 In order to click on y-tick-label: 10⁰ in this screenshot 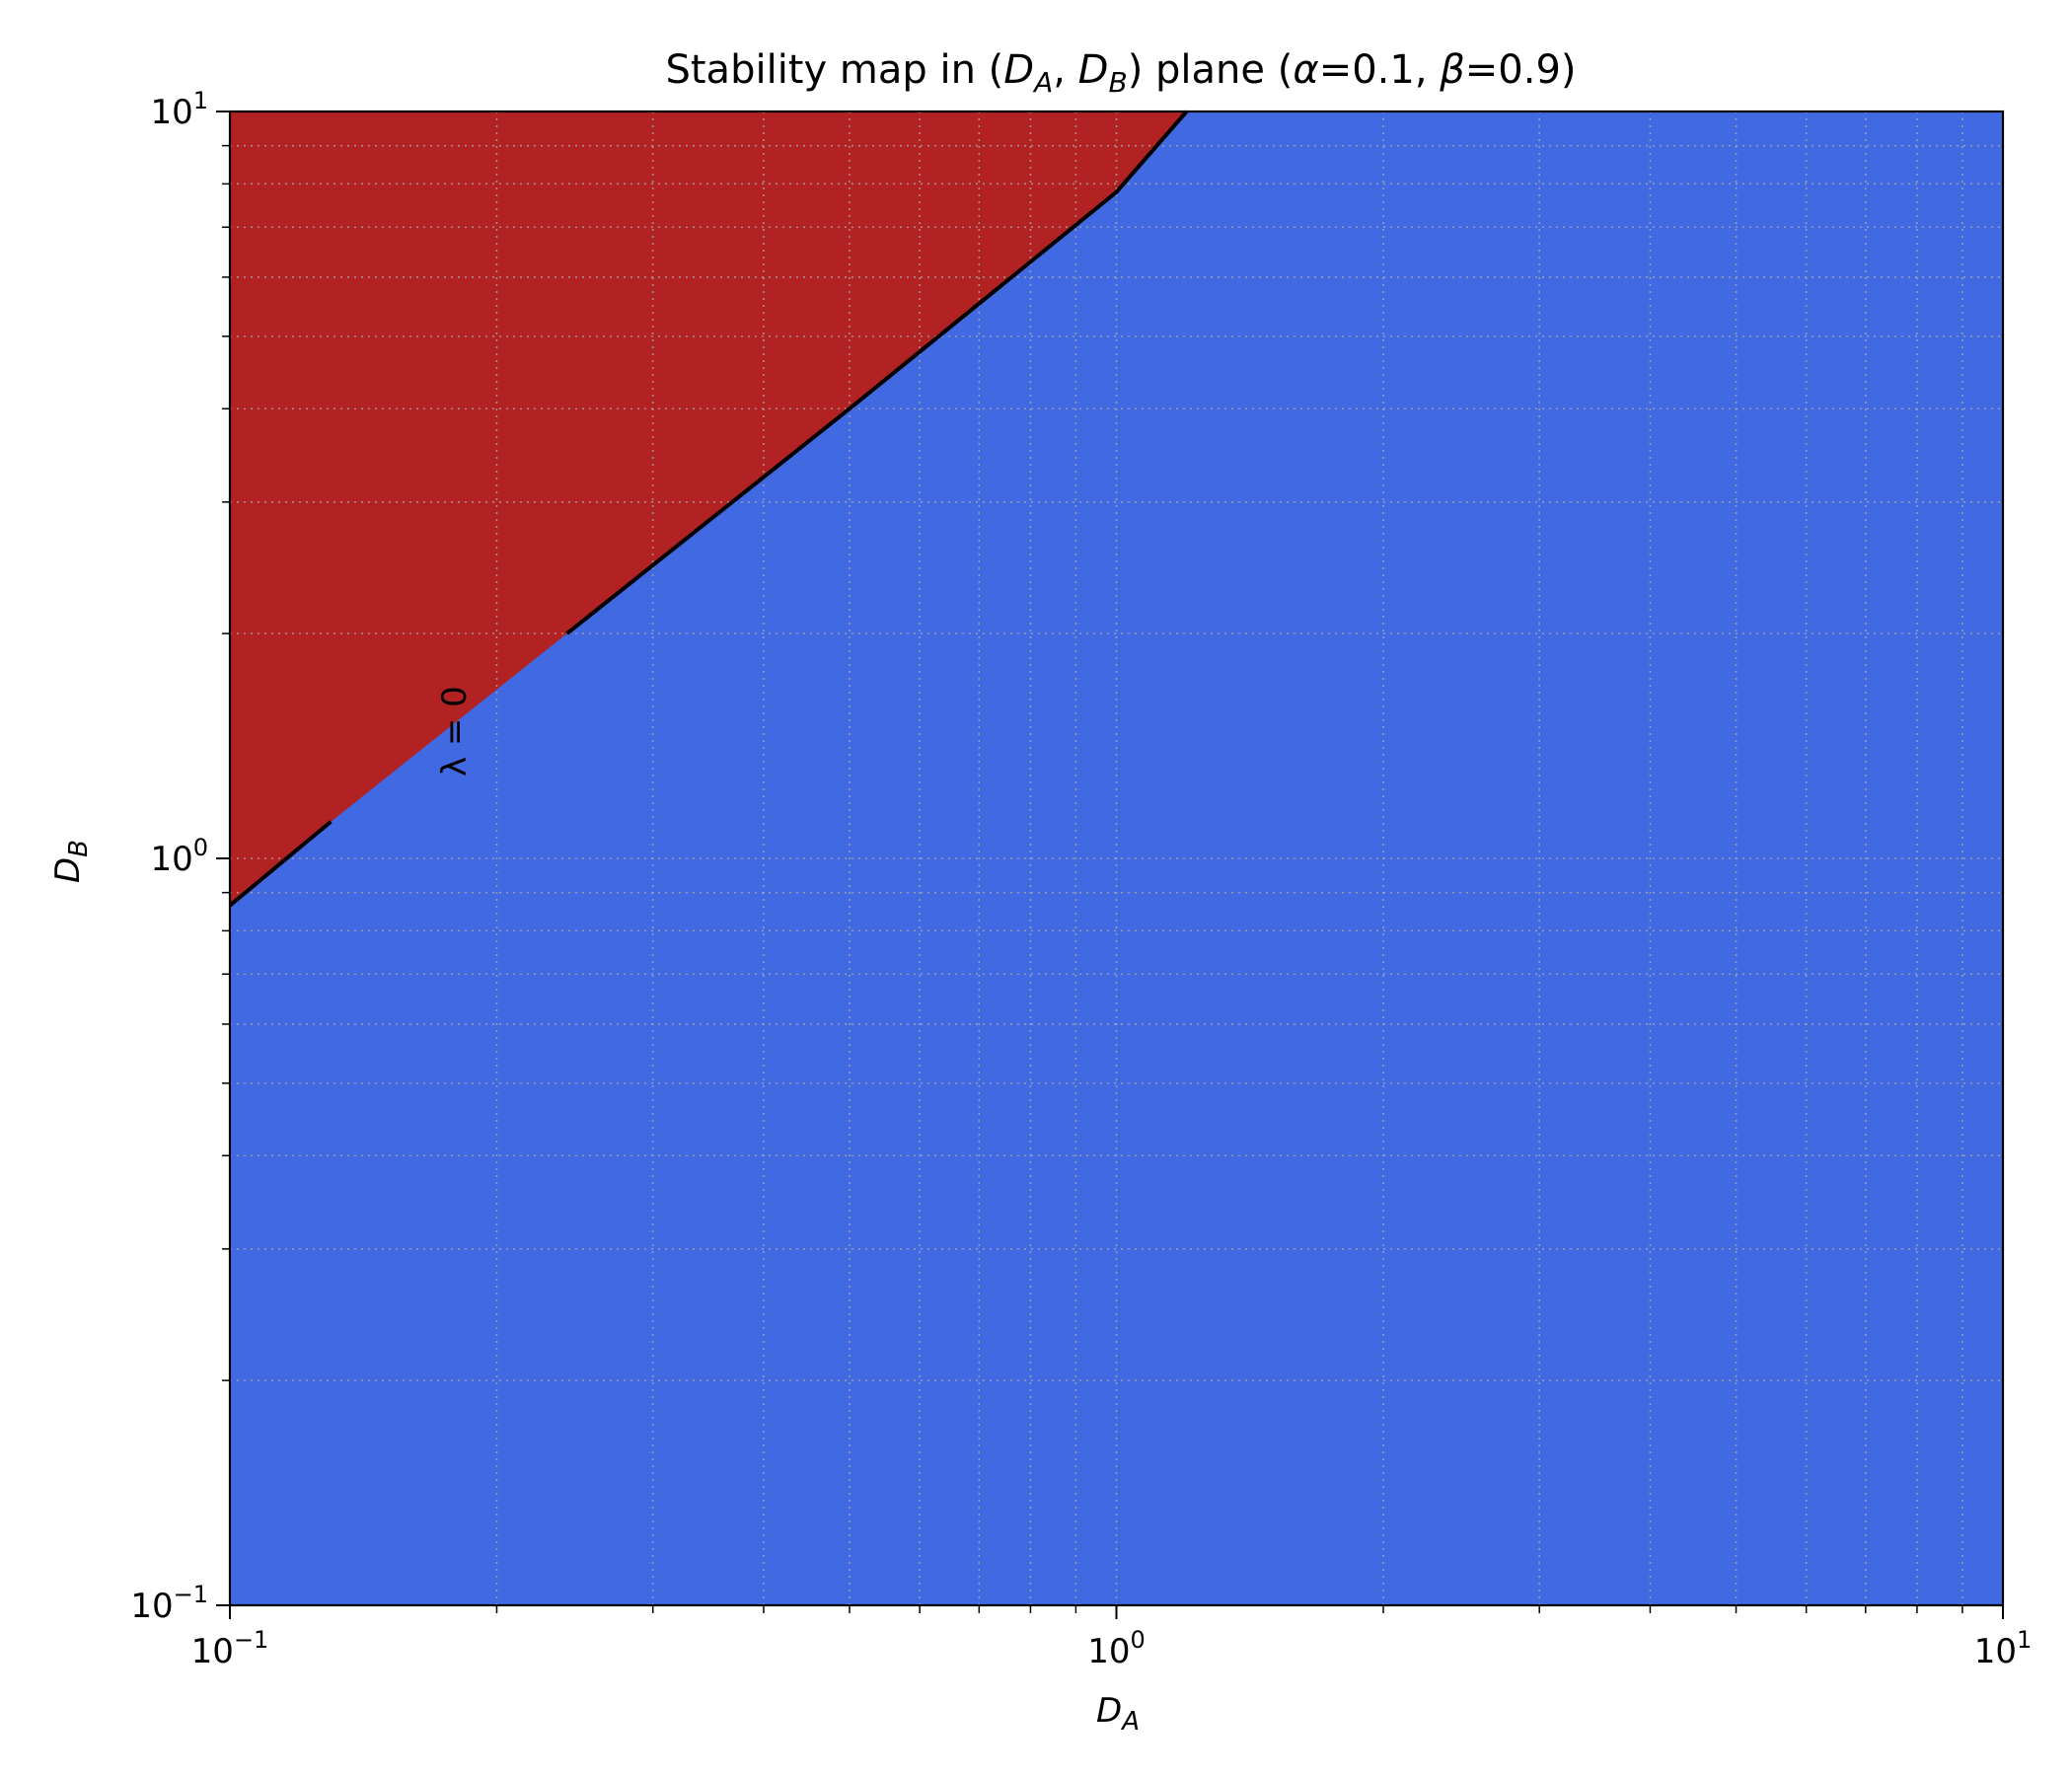, I will do `click(179, 857)`.